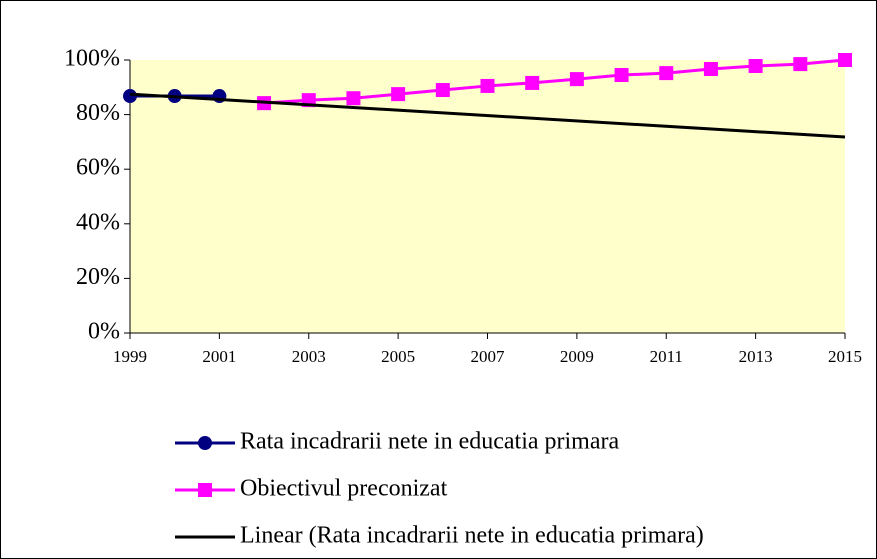 The height and width of the screenshot is (559, 877). What do you see at coordinates (98, 222) in the screenshot?
I see `y-tick-label: 40%` at bounding box center [98, 222].